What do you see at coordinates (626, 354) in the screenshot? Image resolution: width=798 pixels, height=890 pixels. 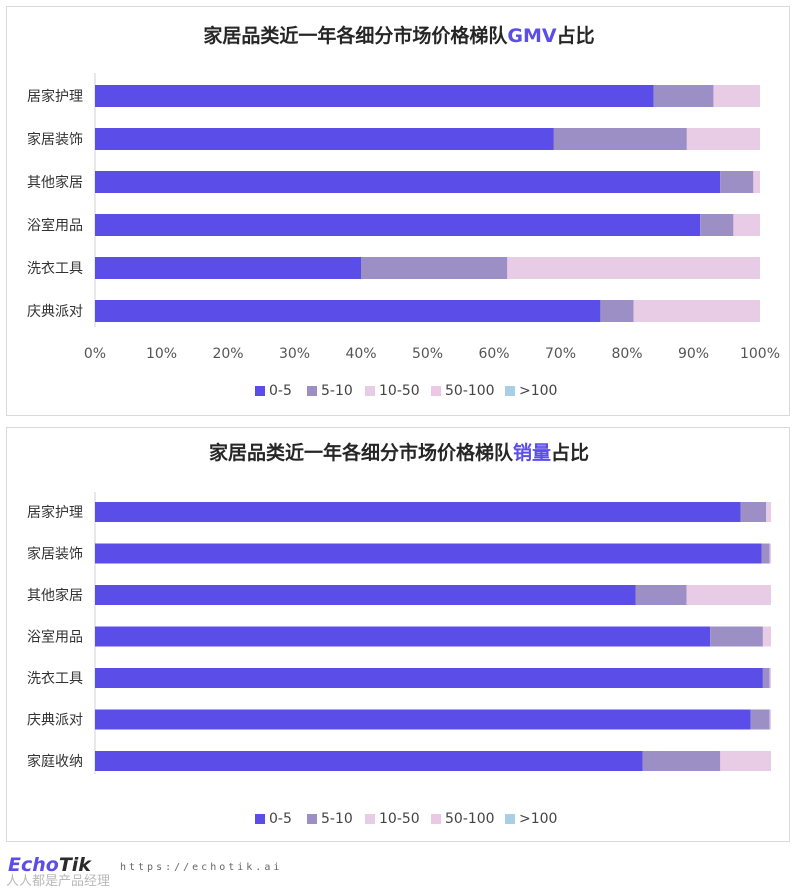 I see `x-tick-label: 80%` at bounding box center [626, 354].